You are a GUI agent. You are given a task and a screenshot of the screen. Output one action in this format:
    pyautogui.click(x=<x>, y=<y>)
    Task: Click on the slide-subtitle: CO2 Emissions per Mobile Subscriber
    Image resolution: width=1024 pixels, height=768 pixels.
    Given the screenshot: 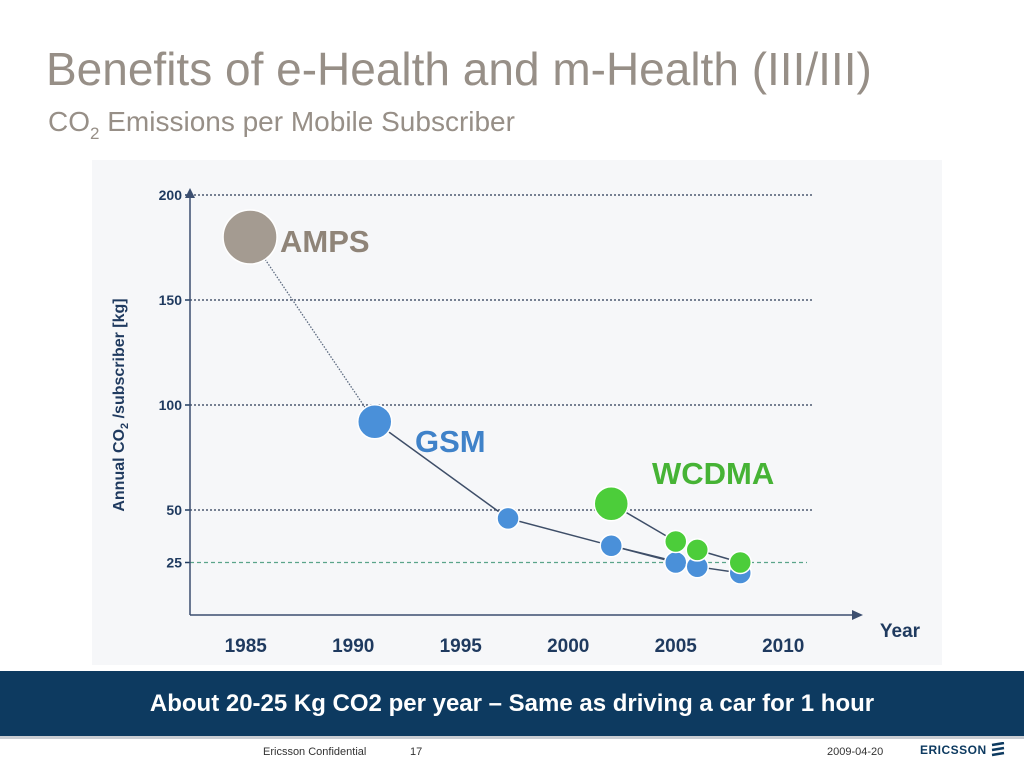 What is the action you would take?
    pyautogui.click(x=281, y=124)
    